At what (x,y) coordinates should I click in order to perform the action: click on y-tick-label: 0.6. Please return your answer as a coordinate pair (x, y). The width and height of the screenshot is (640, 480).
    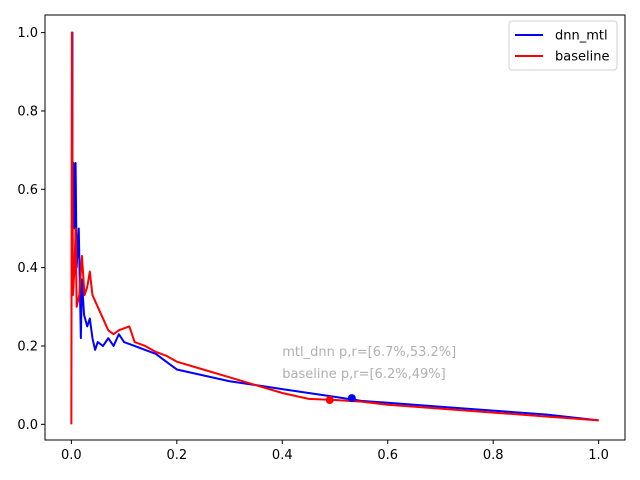
    Looking at the image, I should click on (27, 190).